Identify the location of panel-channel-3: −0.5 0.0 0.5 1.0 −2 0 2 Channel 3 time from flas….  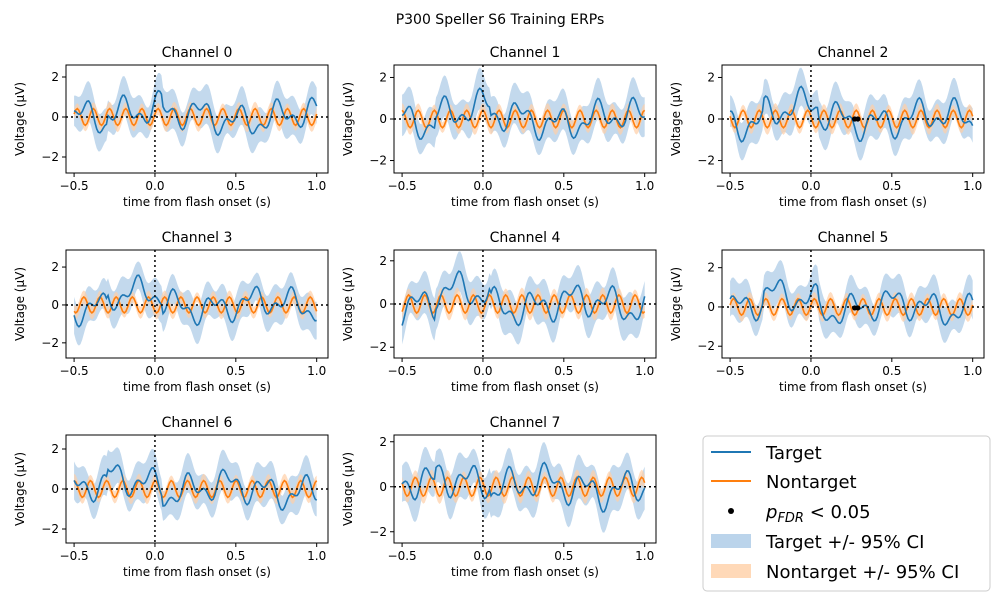
(171, 312).